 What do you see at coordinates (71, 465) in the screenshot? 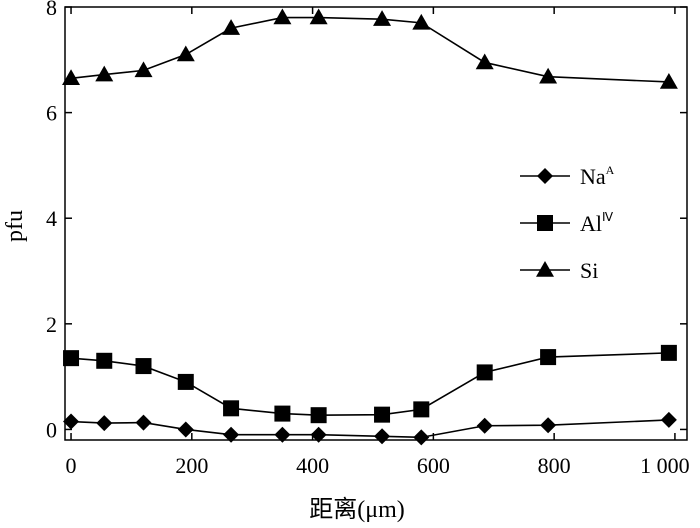
I see `x-tick-label: 0` at bounding box center [71, 465].